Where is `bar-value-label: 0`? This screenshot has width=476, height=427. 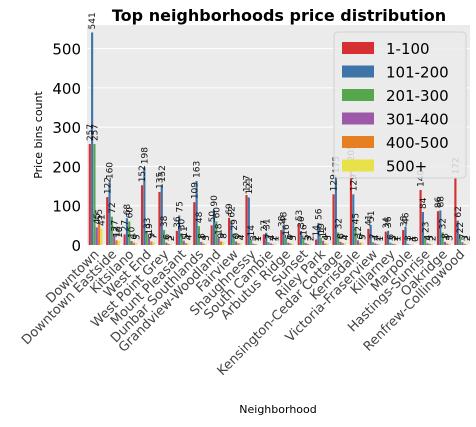 bar-value-label: 0 is located at coordinates (416, 239).